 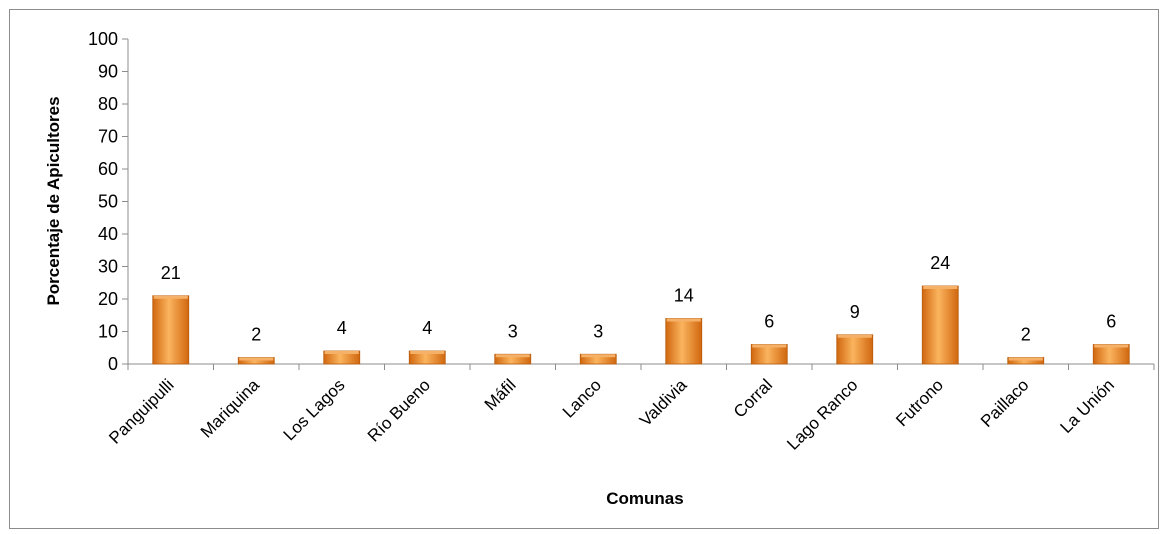 What do you see at coordinates (644, 498) in the screenshot?
I see `x-axis-title: Comunas` at bounding box center [644, 498].